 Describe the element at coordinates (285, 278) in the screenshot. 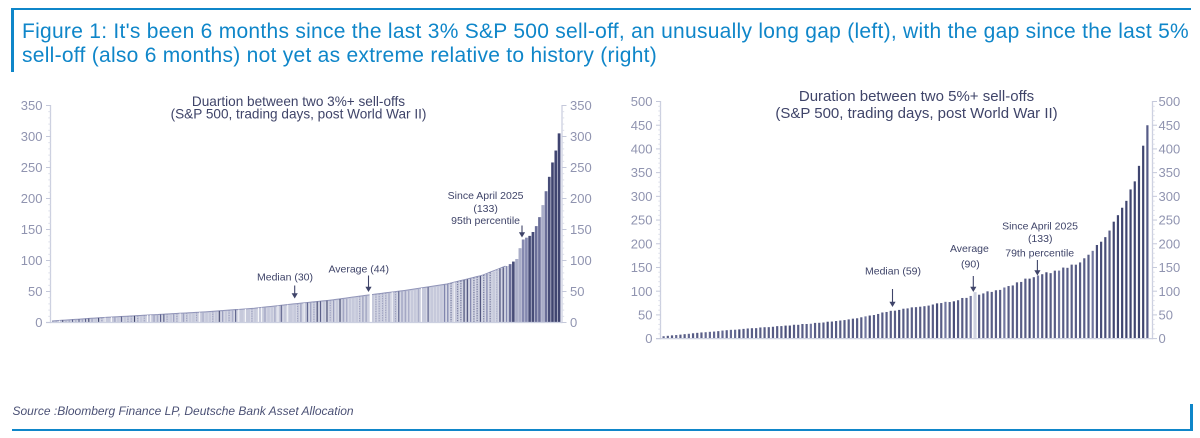

I see `svg-text: Median (30)` at that location.